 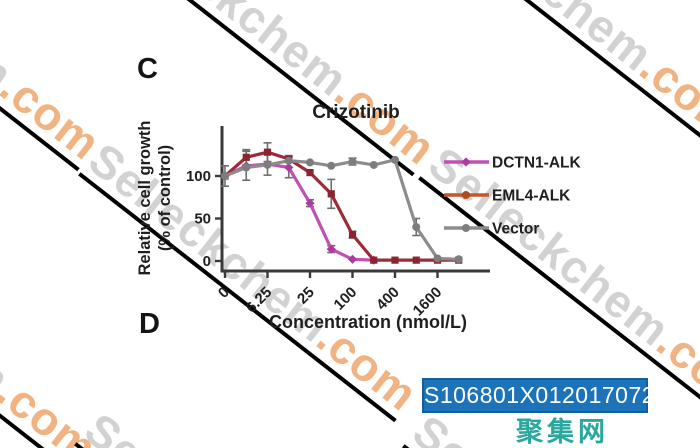 What do you see at coordinates (198, 176) in the screenshot?
I see `y-tick-label: 100` at bounding box center [198, 176].